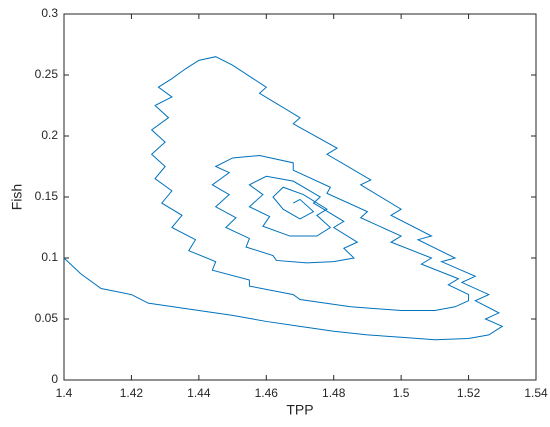 Image resolution: width=550 pixels, height=427 pixels. What do you see at coordinates (132, 393) in the screenshot?
I see `x-tick-label: 1.42` at bounding box center [132, 393].